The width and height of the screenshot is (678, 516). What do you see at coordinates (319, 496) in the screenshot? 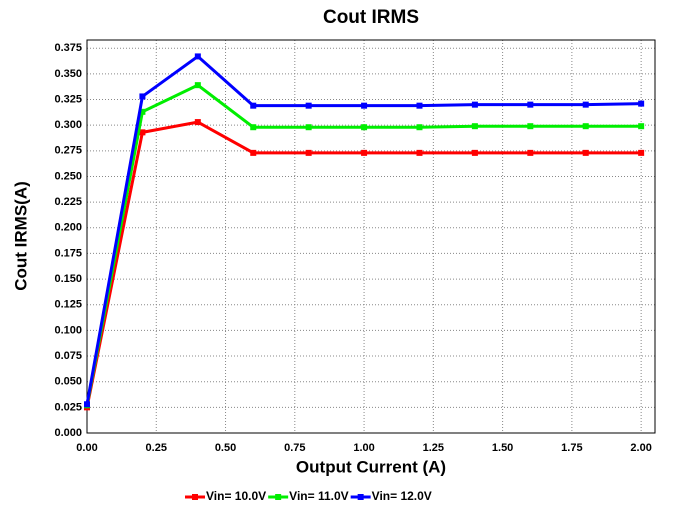
I see `legend-label: Vin= 11.0V` at bounding box center [319, 496].